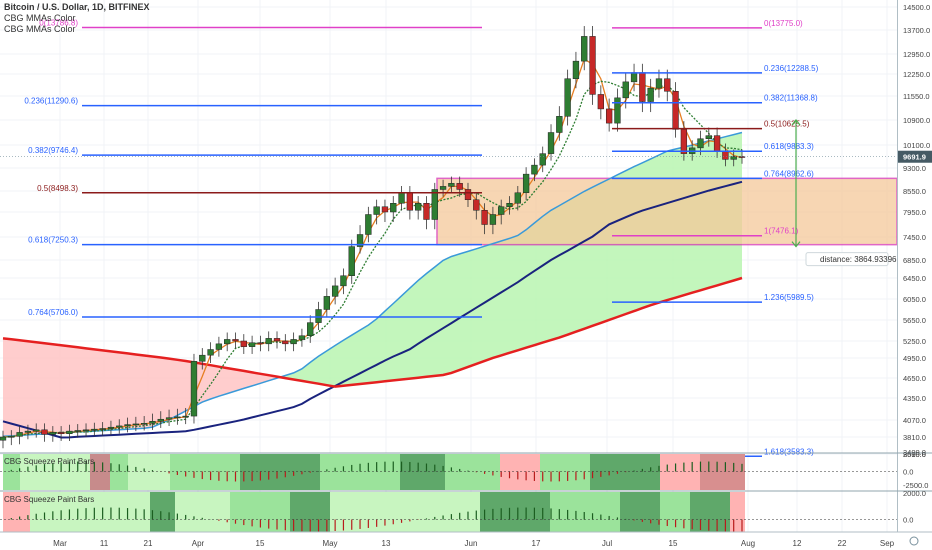 This screenshot has height=550, width=932. What do you see at coordinates (471, 543) in the screenshot?
I see `time-axis-label: Jun` at bounding box center [471, 543].